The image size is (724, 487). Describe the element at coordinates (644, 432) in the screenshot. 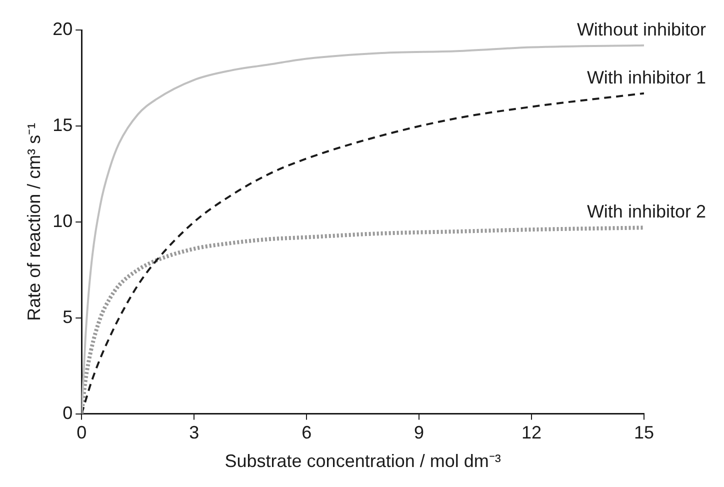

I see `x-tick-label: 15` at that location.